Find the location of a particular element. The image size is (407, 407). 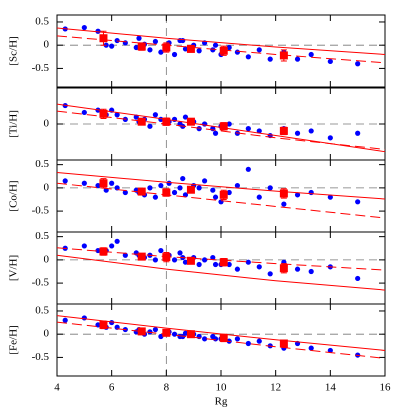

y-axis-label: [Ti/H] is located at coordinates (14, 124).